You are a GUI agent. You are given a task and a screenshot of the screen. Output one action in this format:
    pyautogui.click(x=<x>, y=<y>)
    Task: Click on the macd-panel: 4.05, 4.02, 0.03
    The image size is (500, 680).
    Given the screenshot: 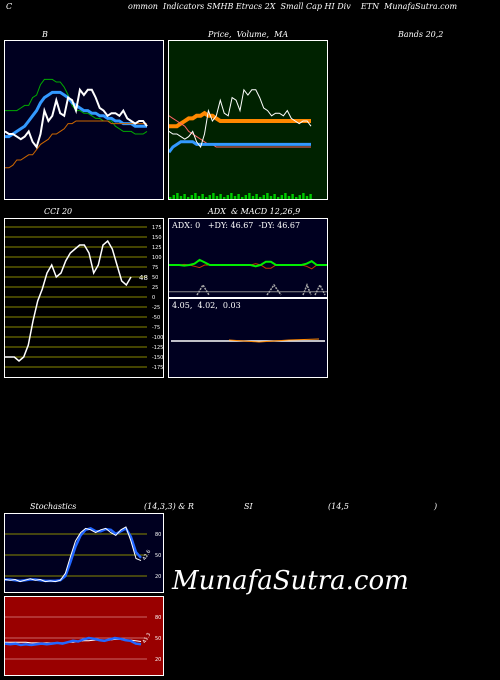 What is the action you would take?
    pyautogui.click(x=248, y=338)
    